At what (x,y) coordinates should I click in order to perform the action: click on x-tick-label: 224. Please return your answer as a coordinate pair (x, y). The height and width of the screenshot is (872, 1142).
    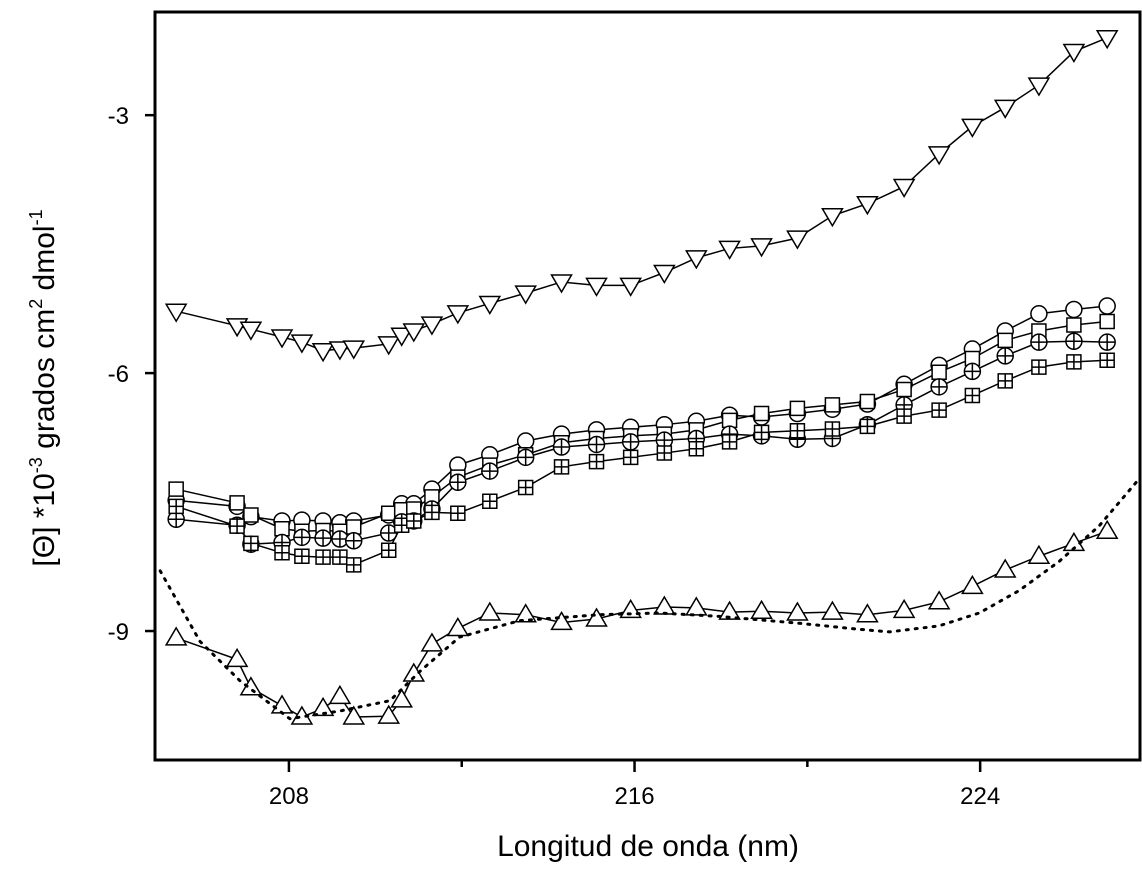
    Looking at the image, I should click on (980, 796).